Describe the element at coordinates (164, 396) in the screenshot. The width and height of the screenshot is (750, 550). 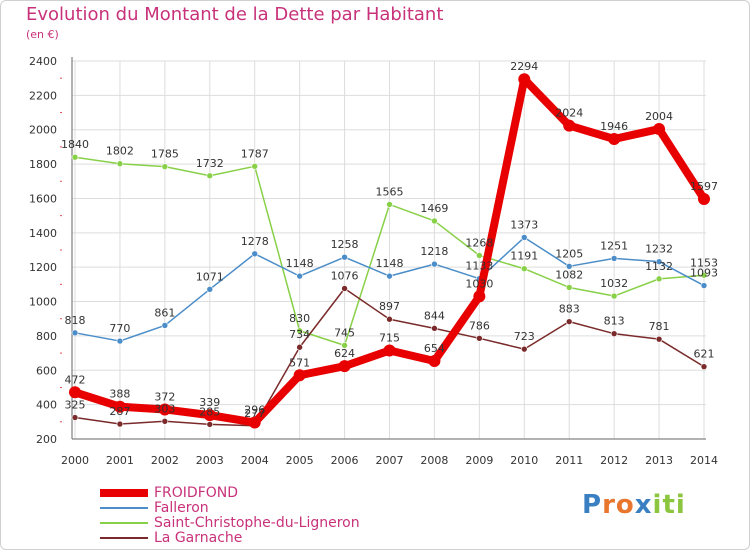
I see `data-label: 372` at that location.